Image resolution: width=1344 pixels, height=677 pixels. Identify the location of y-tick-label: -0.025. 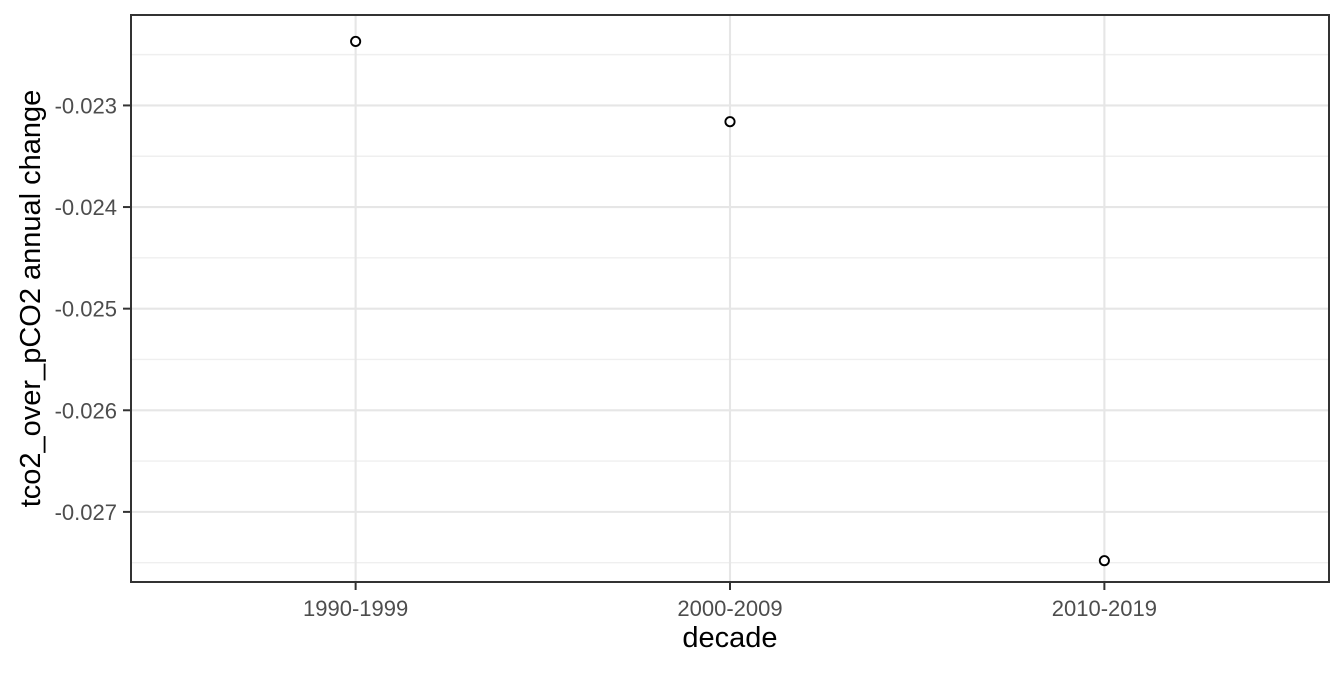
(86, 309).